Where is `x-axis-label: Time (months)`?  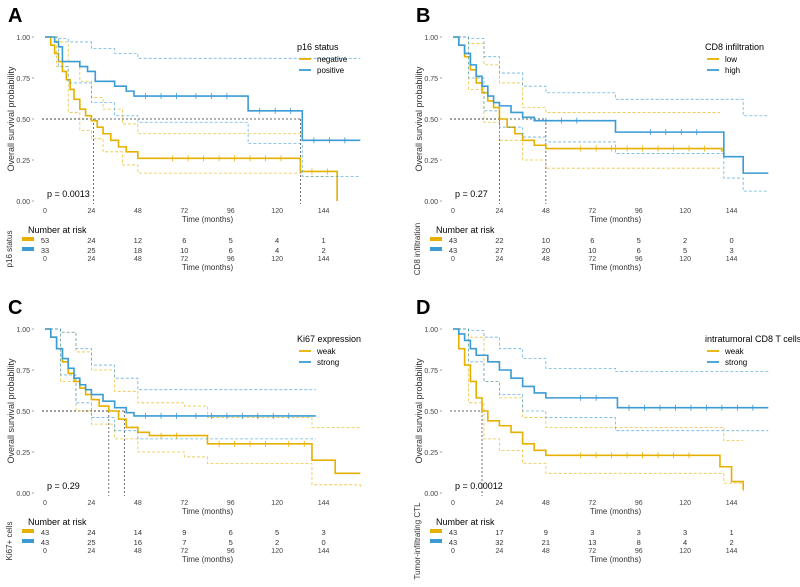
x-axis-label: Time (months) is located at coordinates (208, 511).